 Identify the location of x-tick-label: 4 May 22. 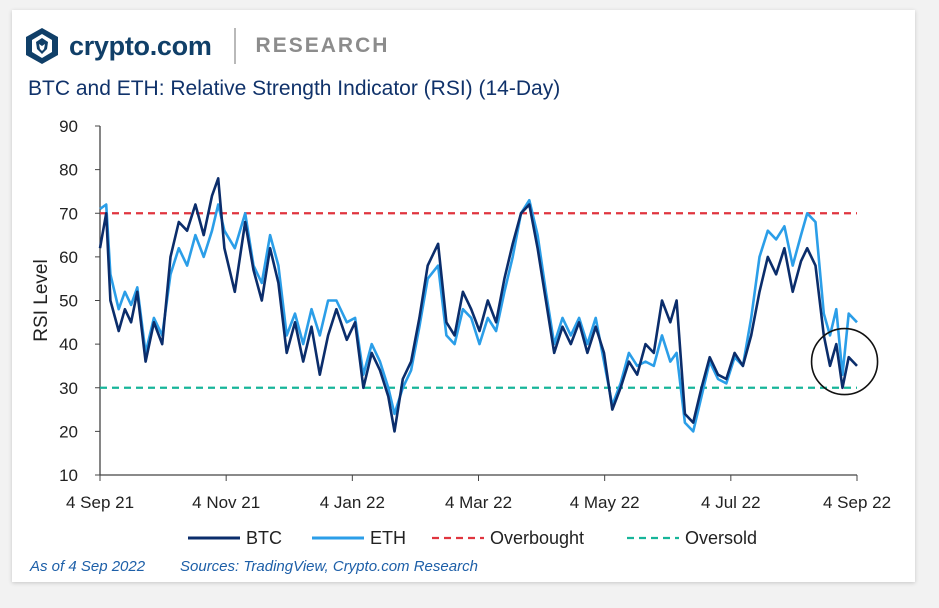
(605, 502).